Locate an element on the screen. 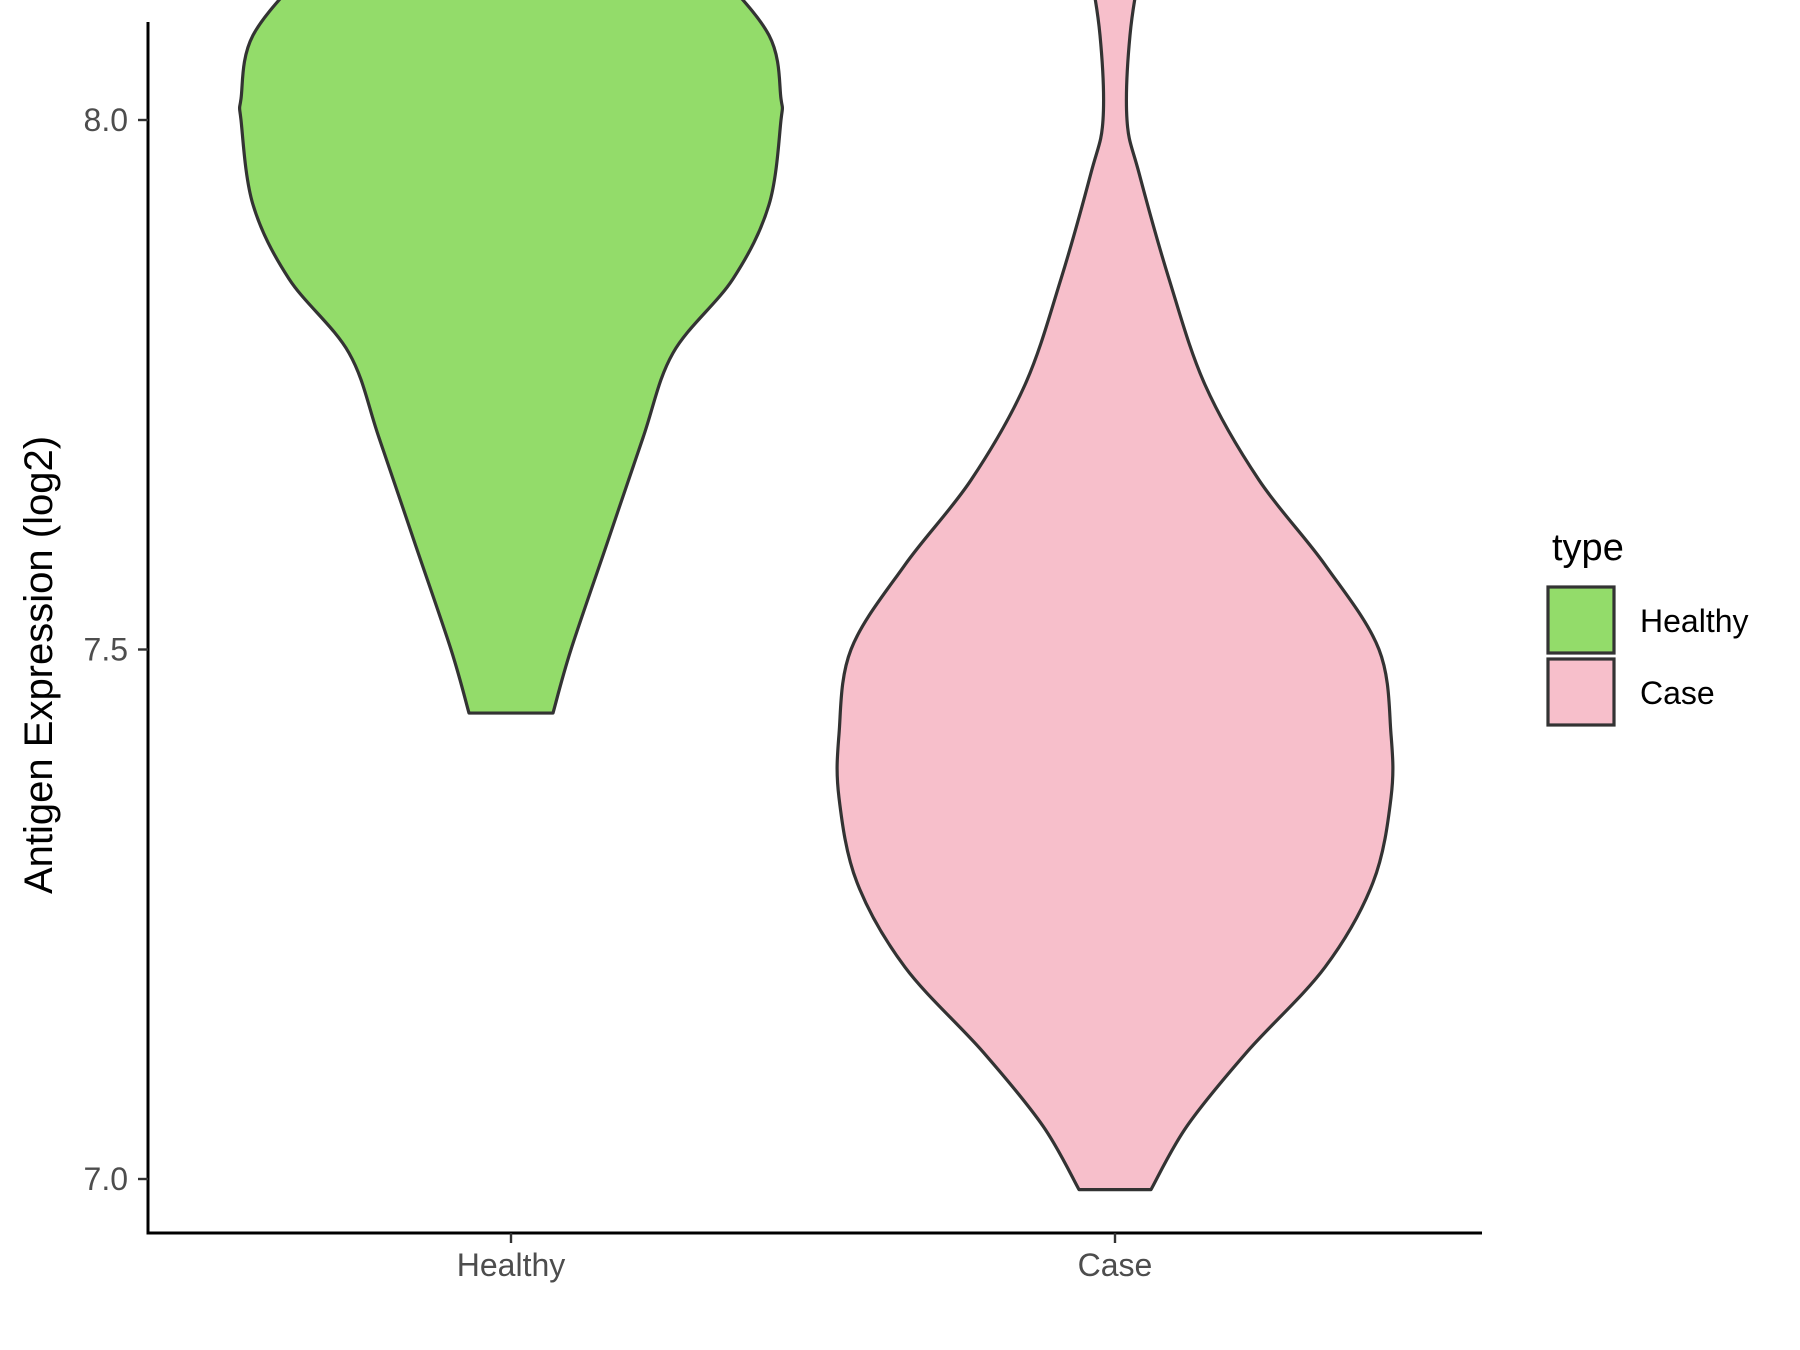  x-tick-label: Case is located at coordinates (1115, 1265).